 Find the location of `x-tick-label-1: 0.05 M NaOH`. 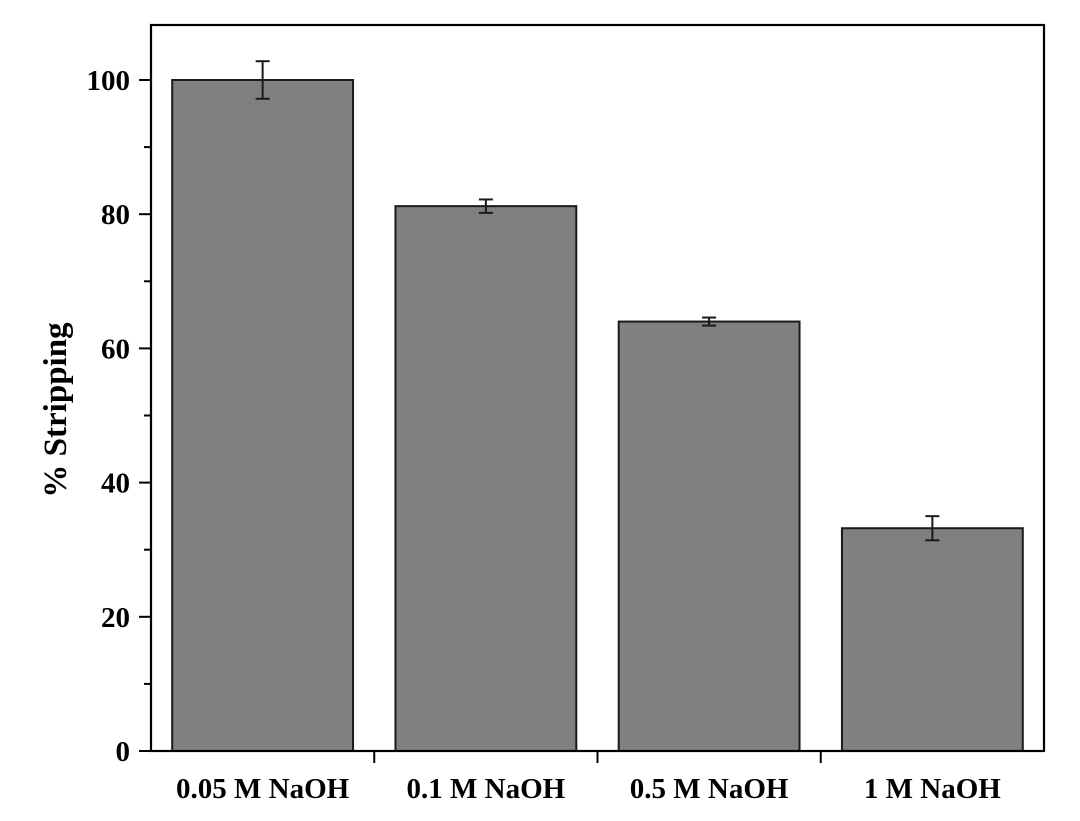

x-tick-label-1: 0.05 M NaOH is located at coordinates (263, 789).